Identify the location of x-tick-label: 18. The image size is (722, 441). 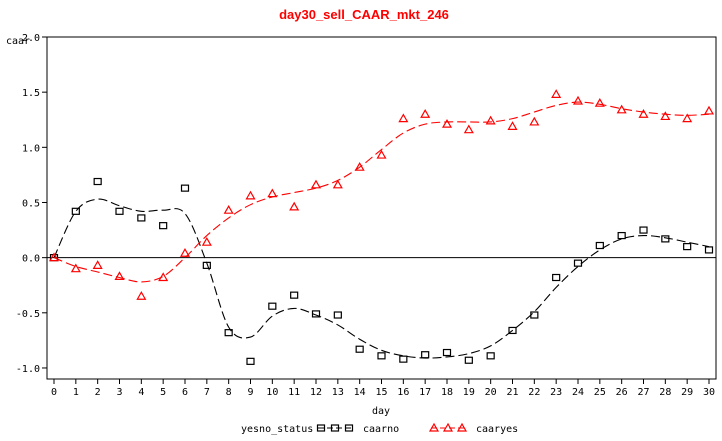
(447, 392).